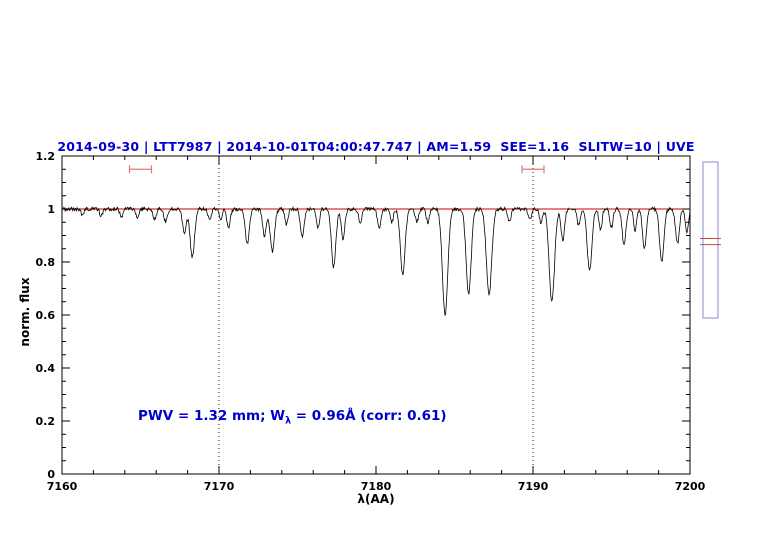 Image resolution: width=782 pixels, height=542 pixels. I want to click on y-tick-label: 0.4, so click(46, 368).